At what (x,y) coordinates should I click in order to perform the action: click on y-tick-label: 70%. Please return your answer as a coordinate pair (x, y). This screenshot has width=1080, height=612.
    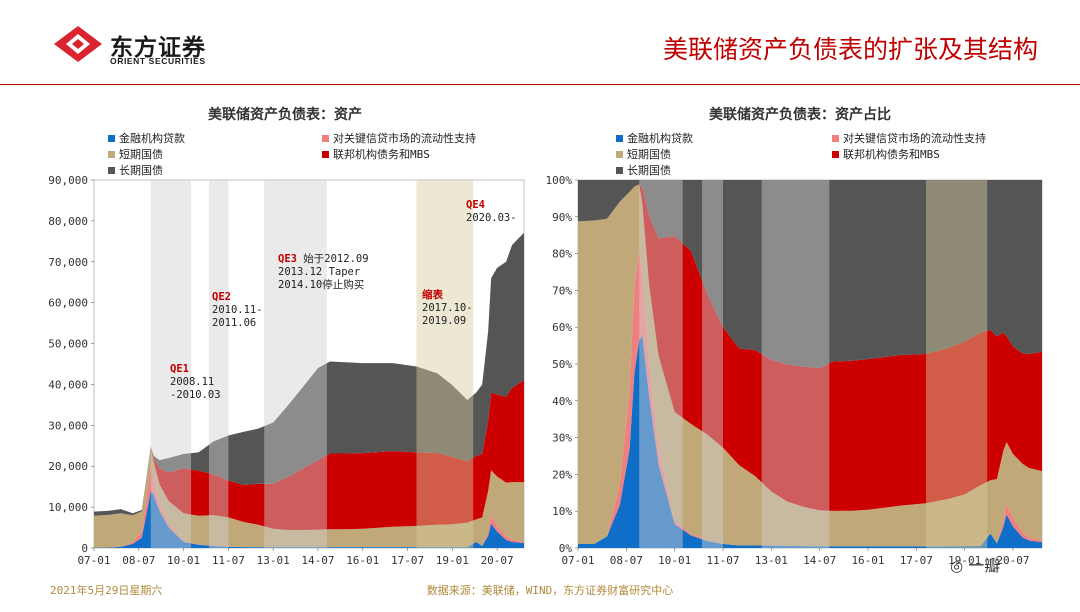
    Looking at the image, I should click on (562, 290).